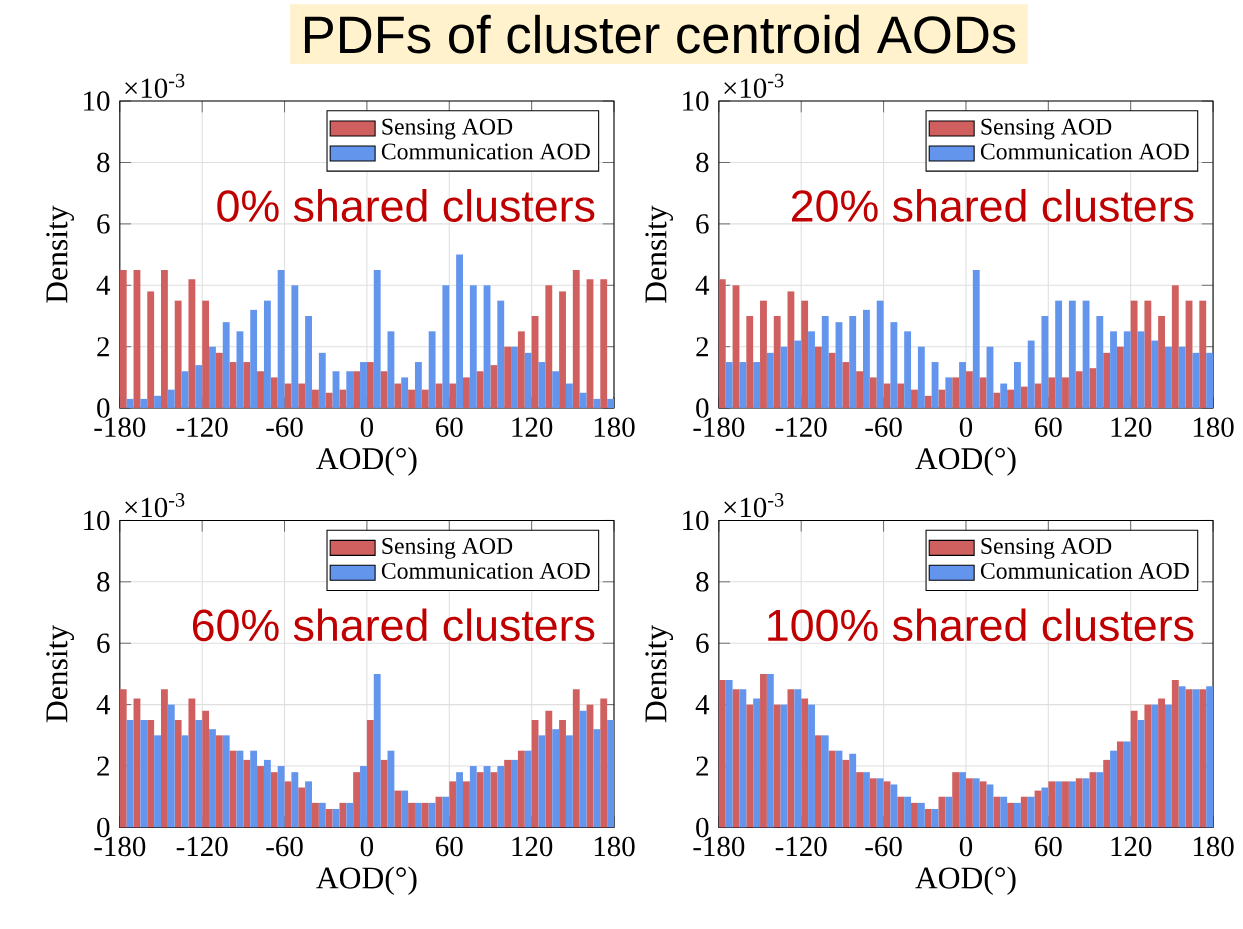 The height and width of the screenshot is (929, 1243). I want to click on annotation: 60% shared clusters, so click(393, 625).